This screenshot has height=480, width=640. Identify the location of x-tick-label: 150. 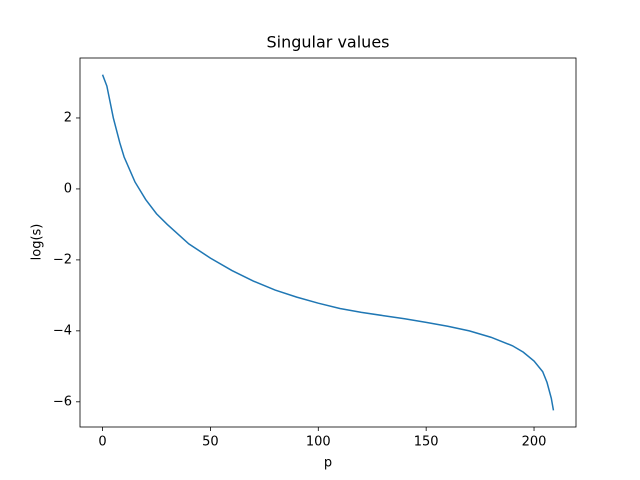
(426, 442).